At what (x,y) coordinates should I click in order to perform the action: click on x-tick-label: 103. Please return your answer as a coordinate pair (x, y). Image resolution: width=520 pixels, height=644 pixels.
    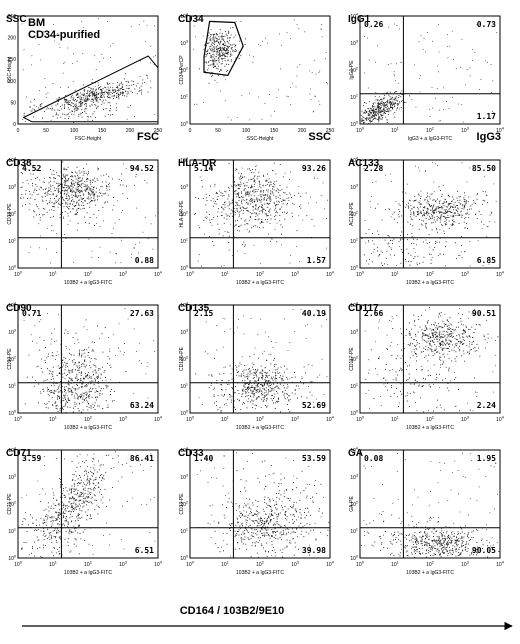
    Looking at the image, I should click on (123, 420).